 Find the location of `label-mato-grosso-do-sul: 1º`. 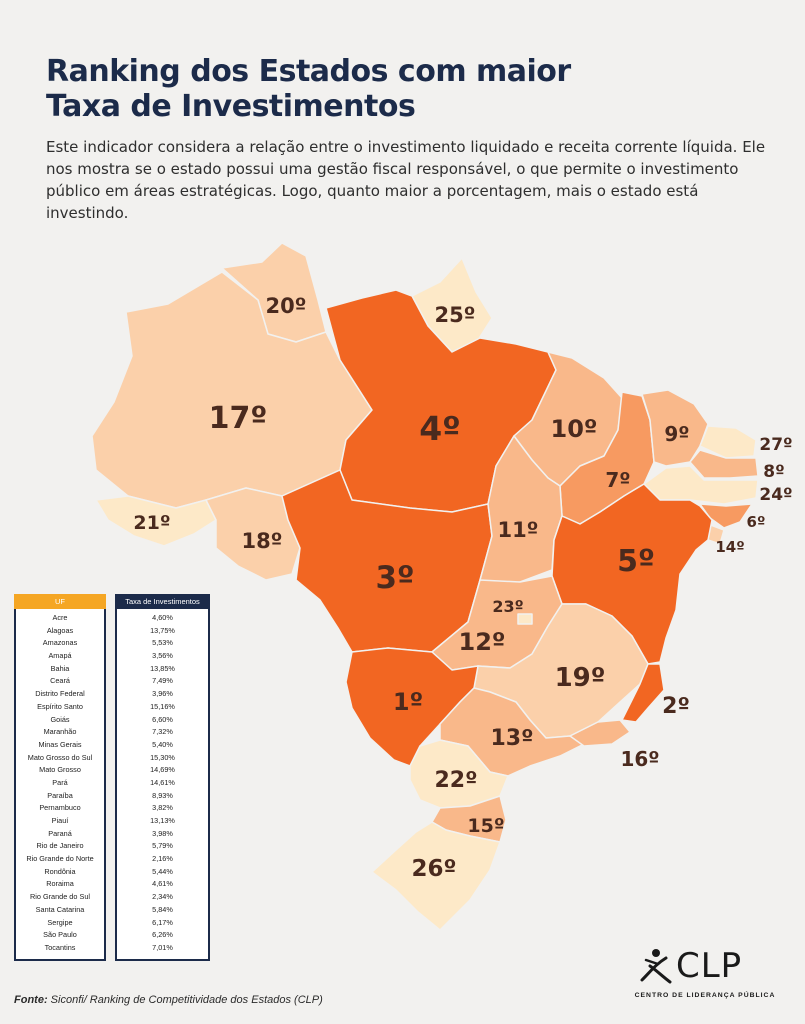

label-mato-grosso-do-sul: 1º is located at coordinates (408, 702).